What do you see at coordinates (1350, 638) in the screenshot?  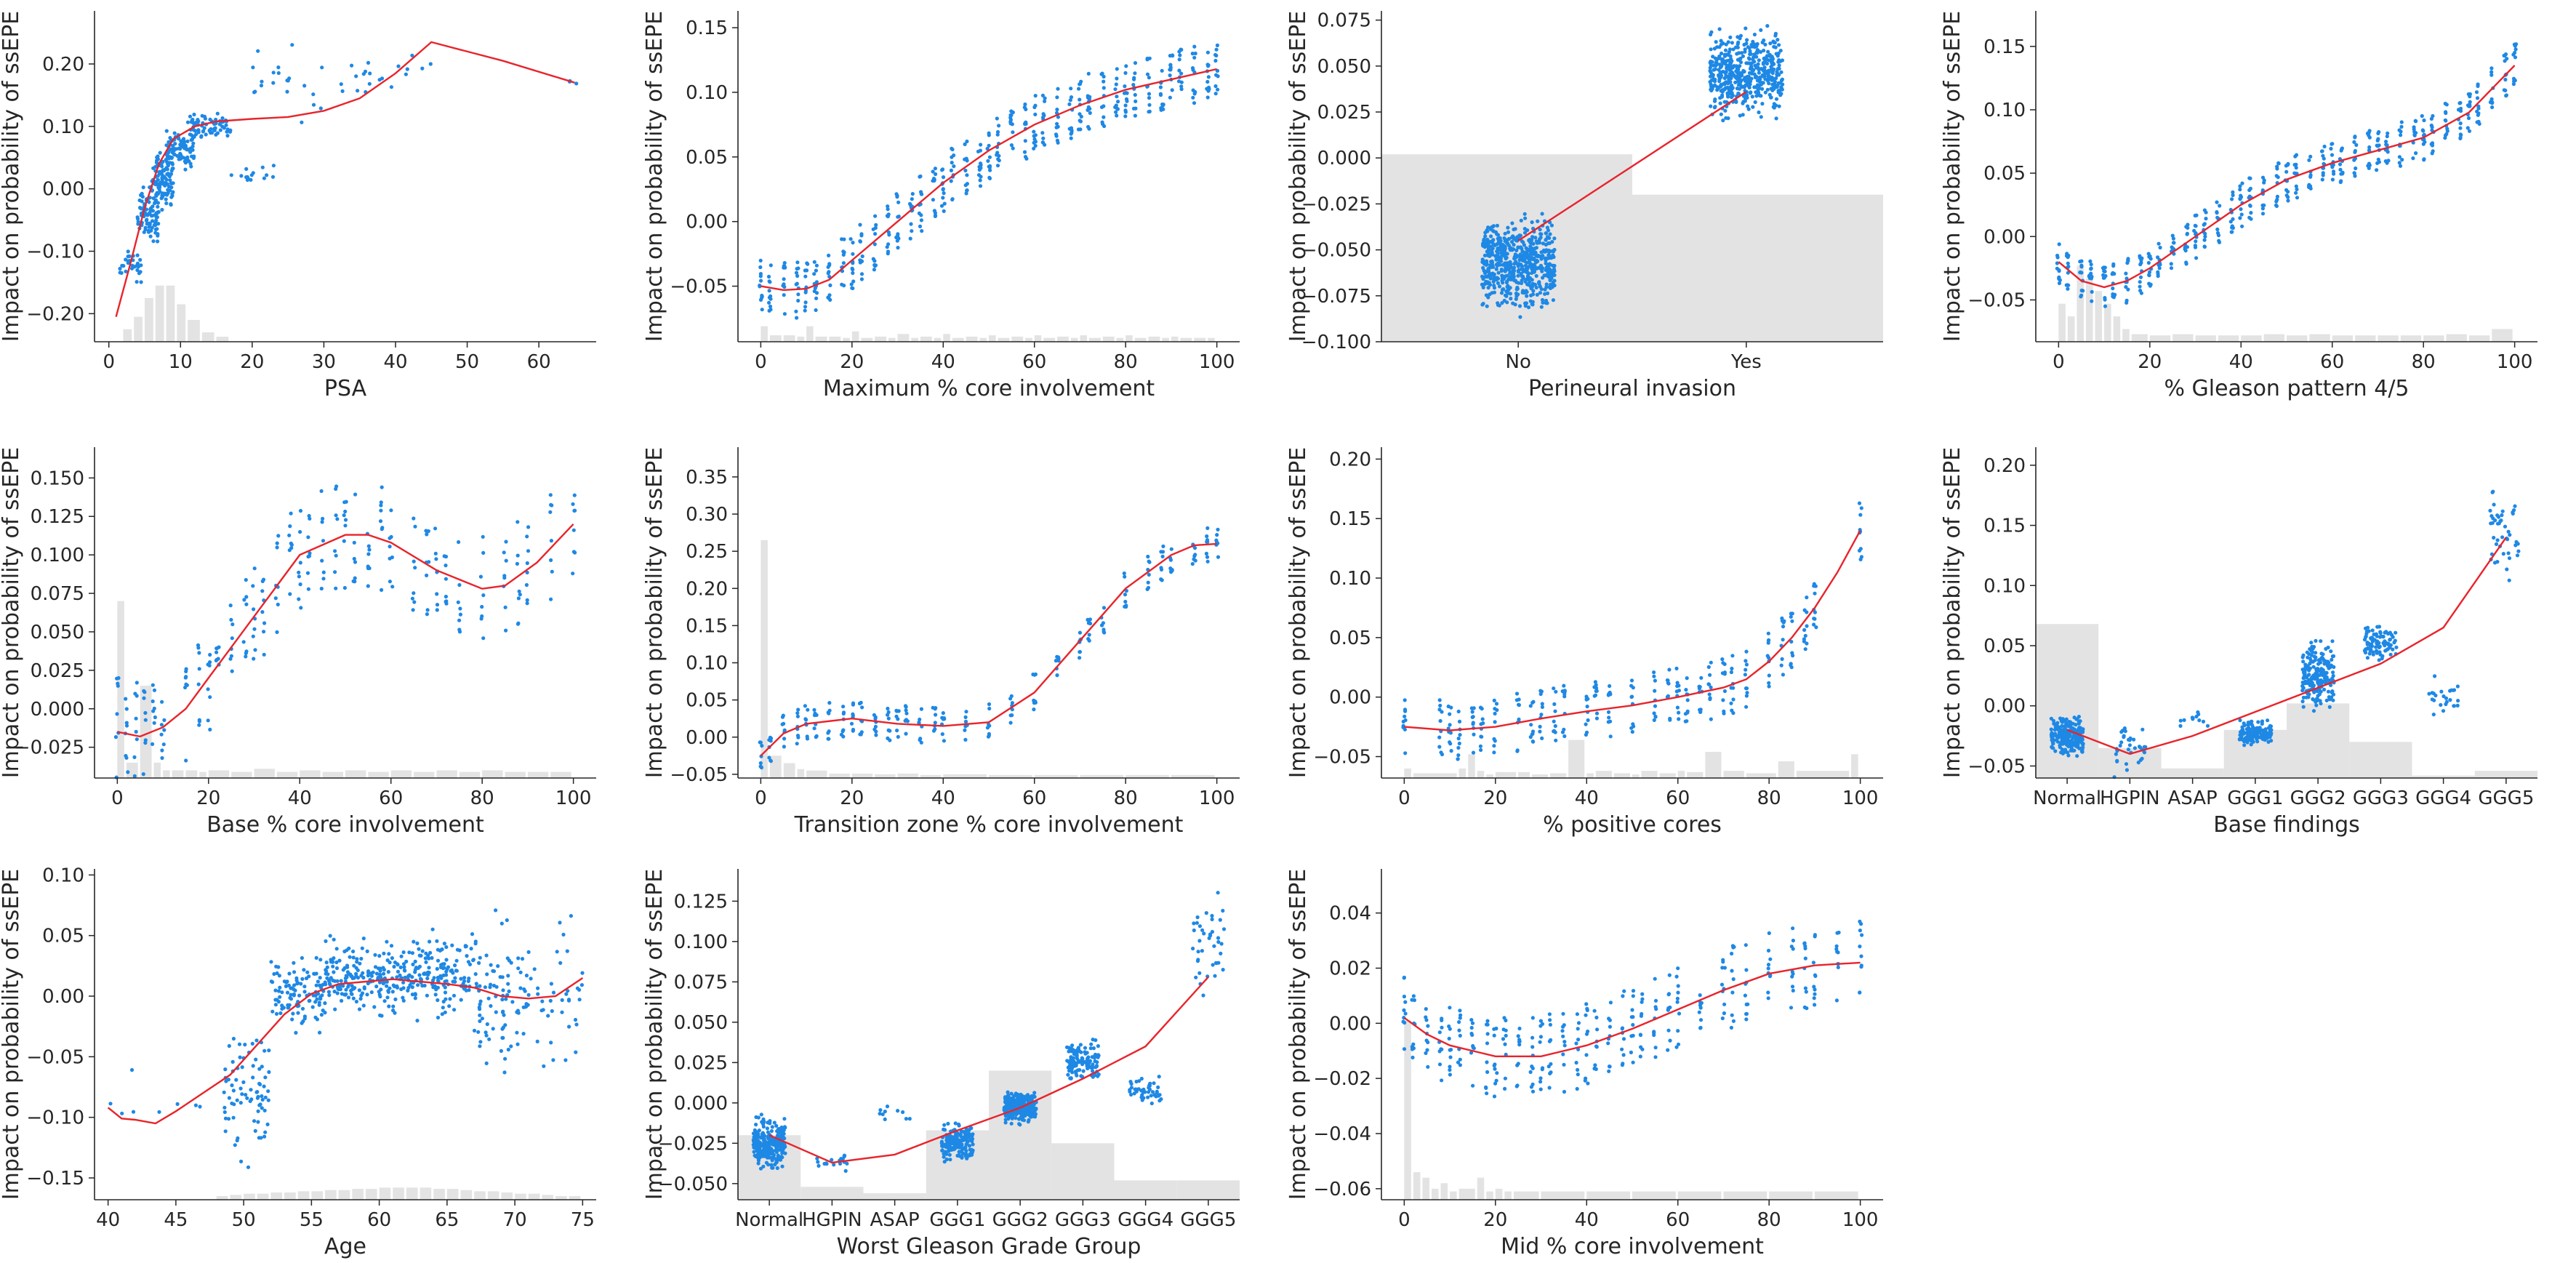 I see `y-tick-label: 0.05` at bounding box center [1350, 638].